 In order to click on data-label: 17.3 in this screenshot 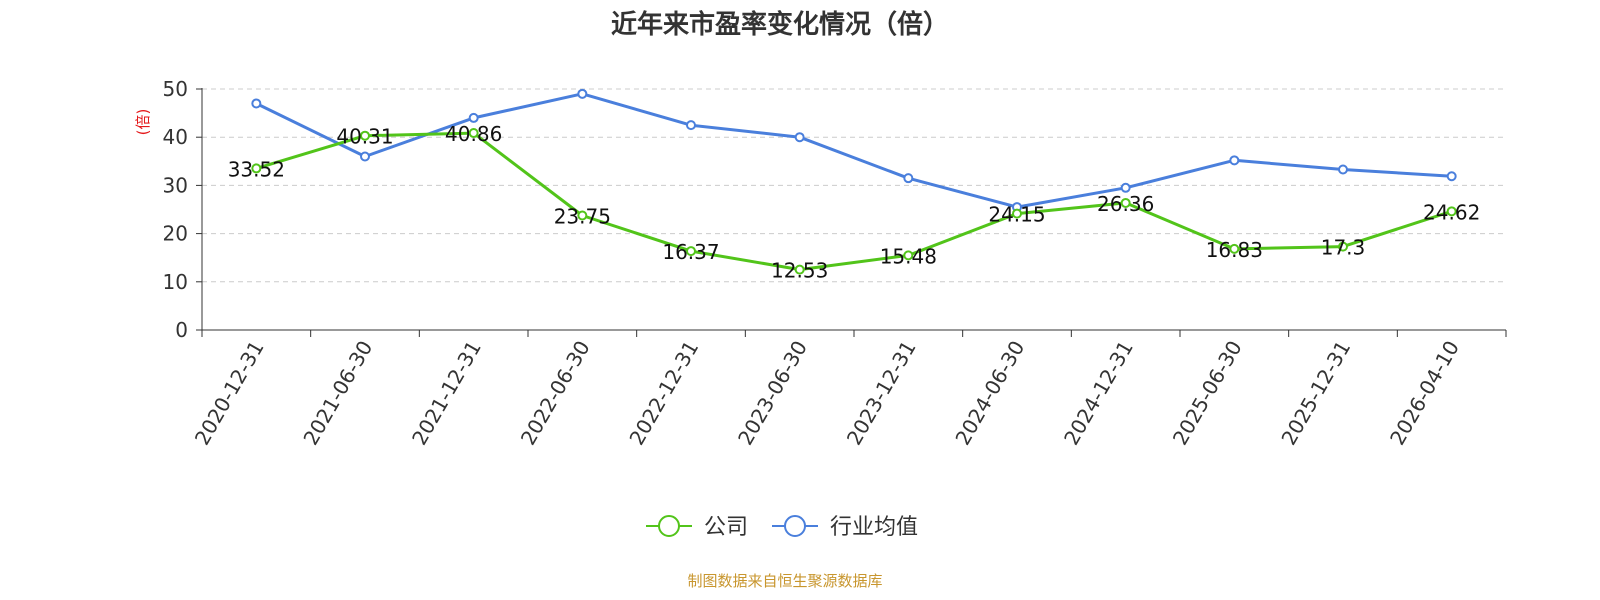, I will do `click(1343, 248)`.